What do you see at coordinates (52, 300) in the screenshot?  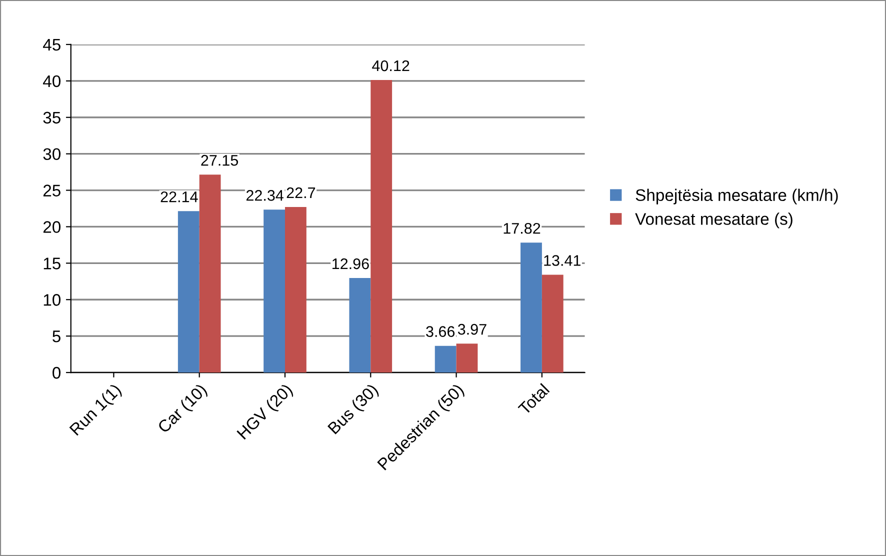 I see `y-tick-label: 10` at bounding box center [52, 300].